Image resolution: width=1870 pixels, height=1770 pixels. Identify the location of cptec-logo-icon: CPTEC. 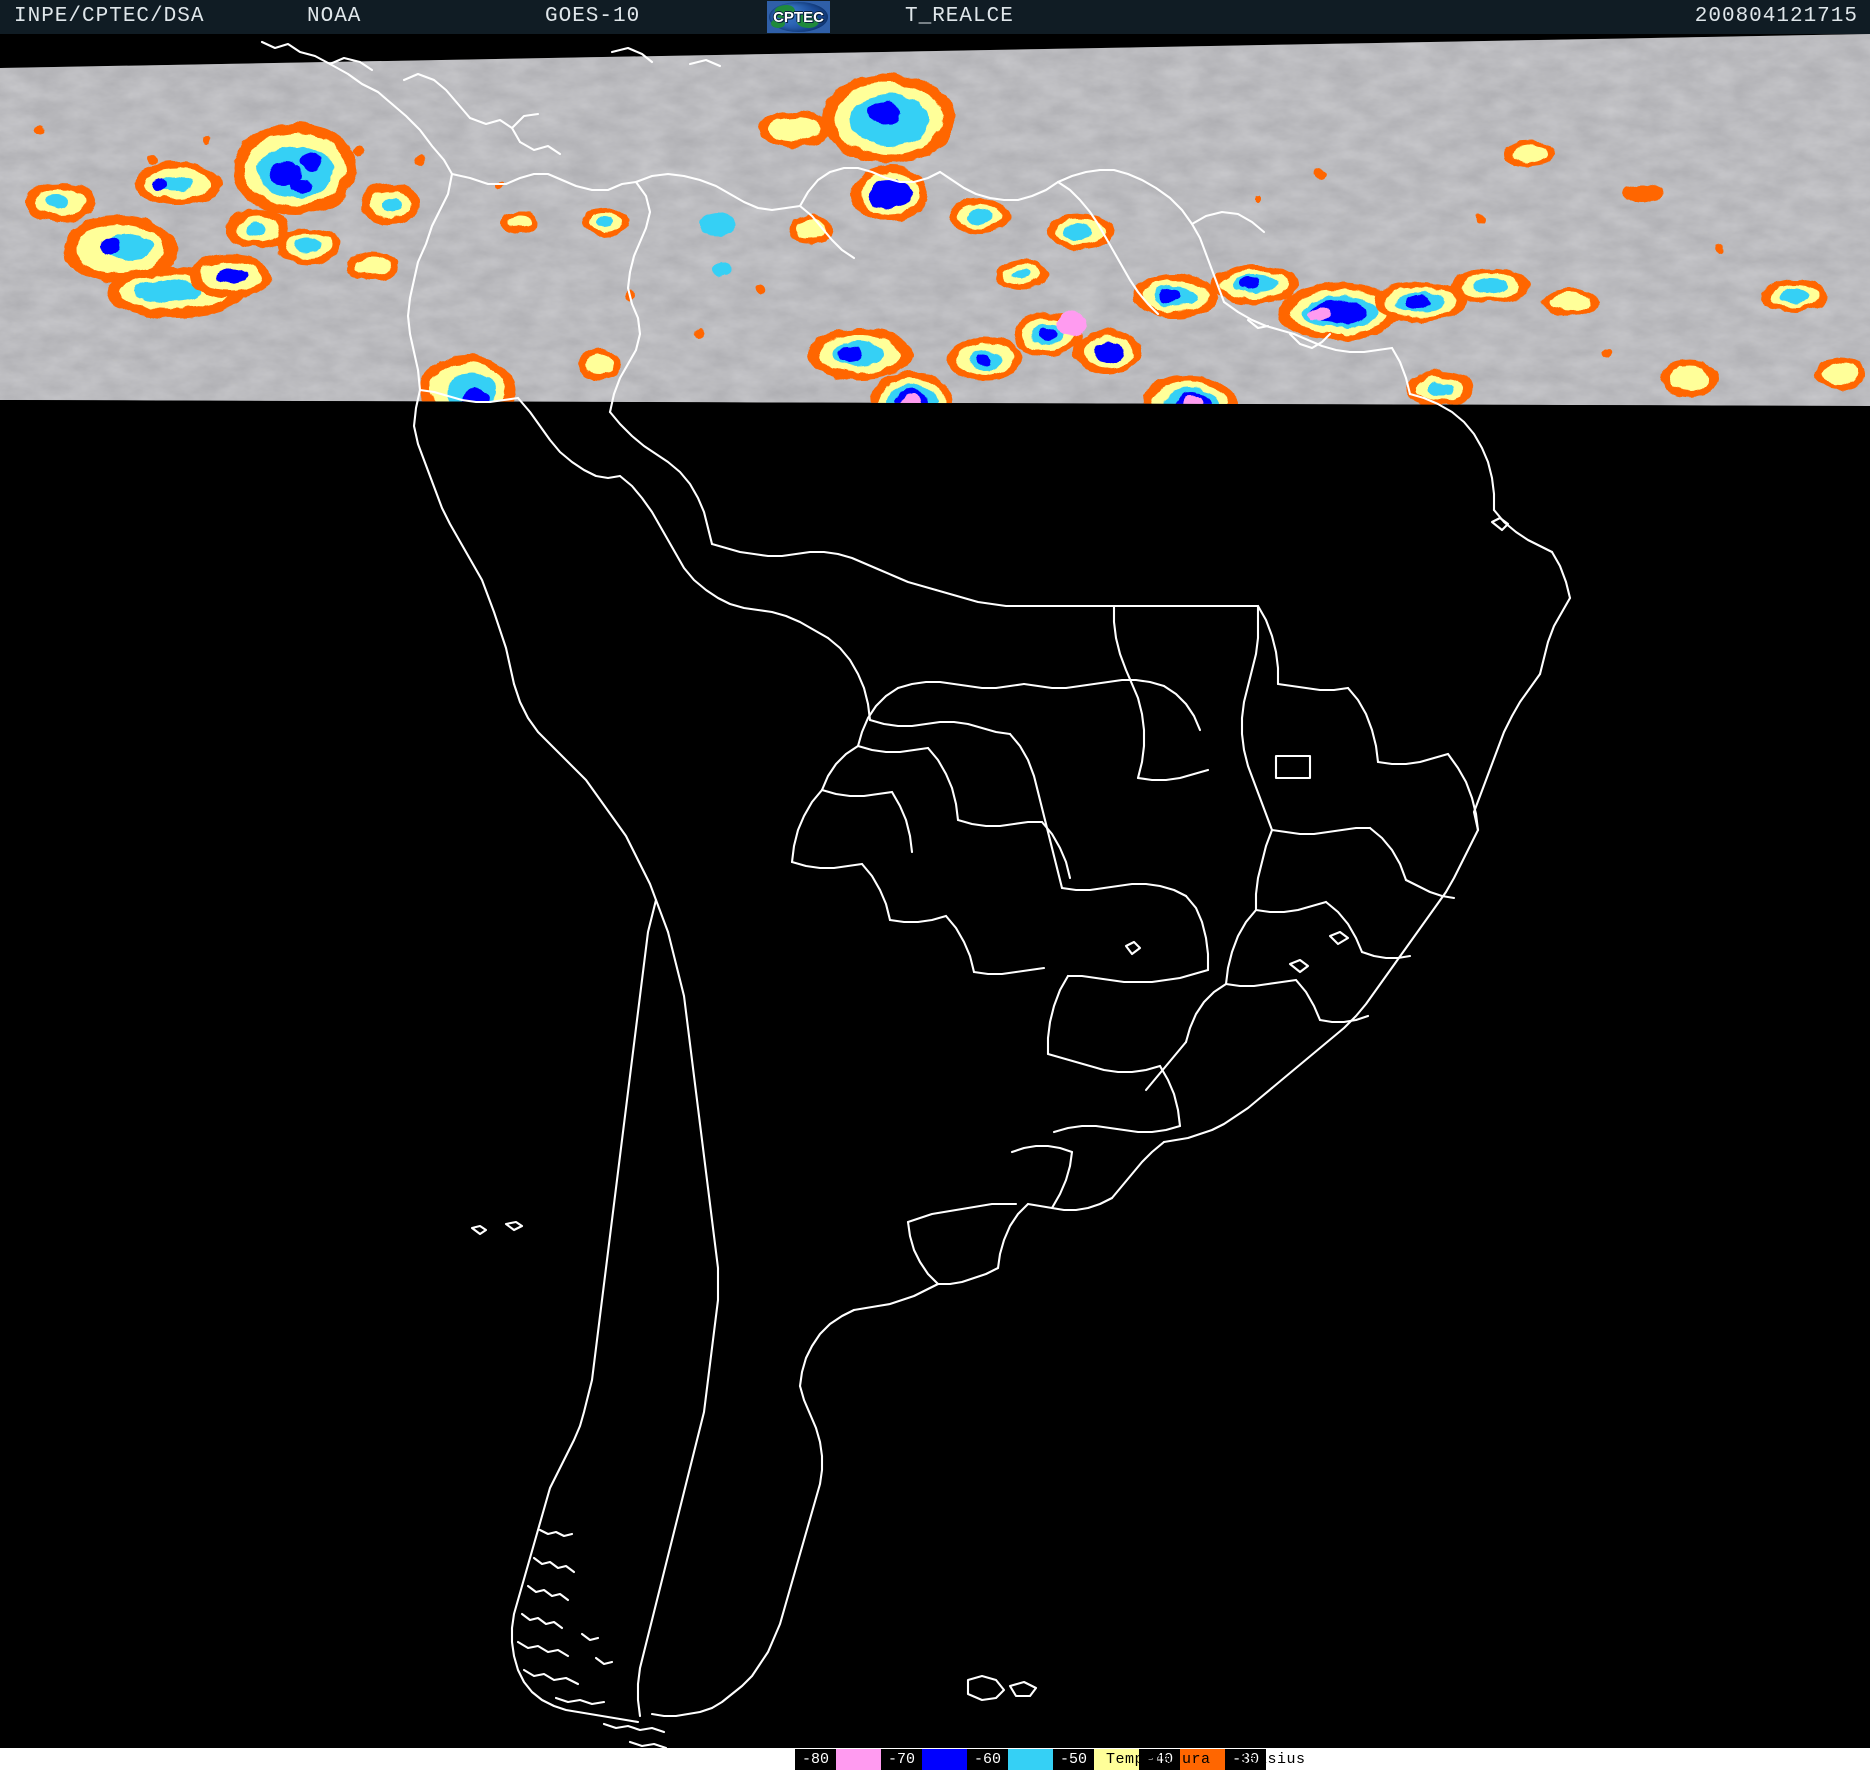
(798, 17).